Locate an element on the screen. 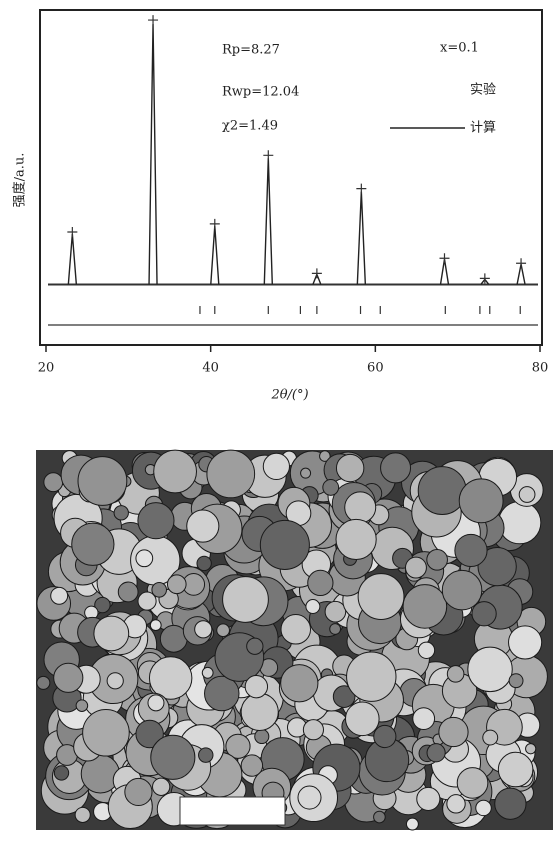 The width and height of the screenshot is (553, 850). x-tick-label: 80 is located at coordinates (540, 368).